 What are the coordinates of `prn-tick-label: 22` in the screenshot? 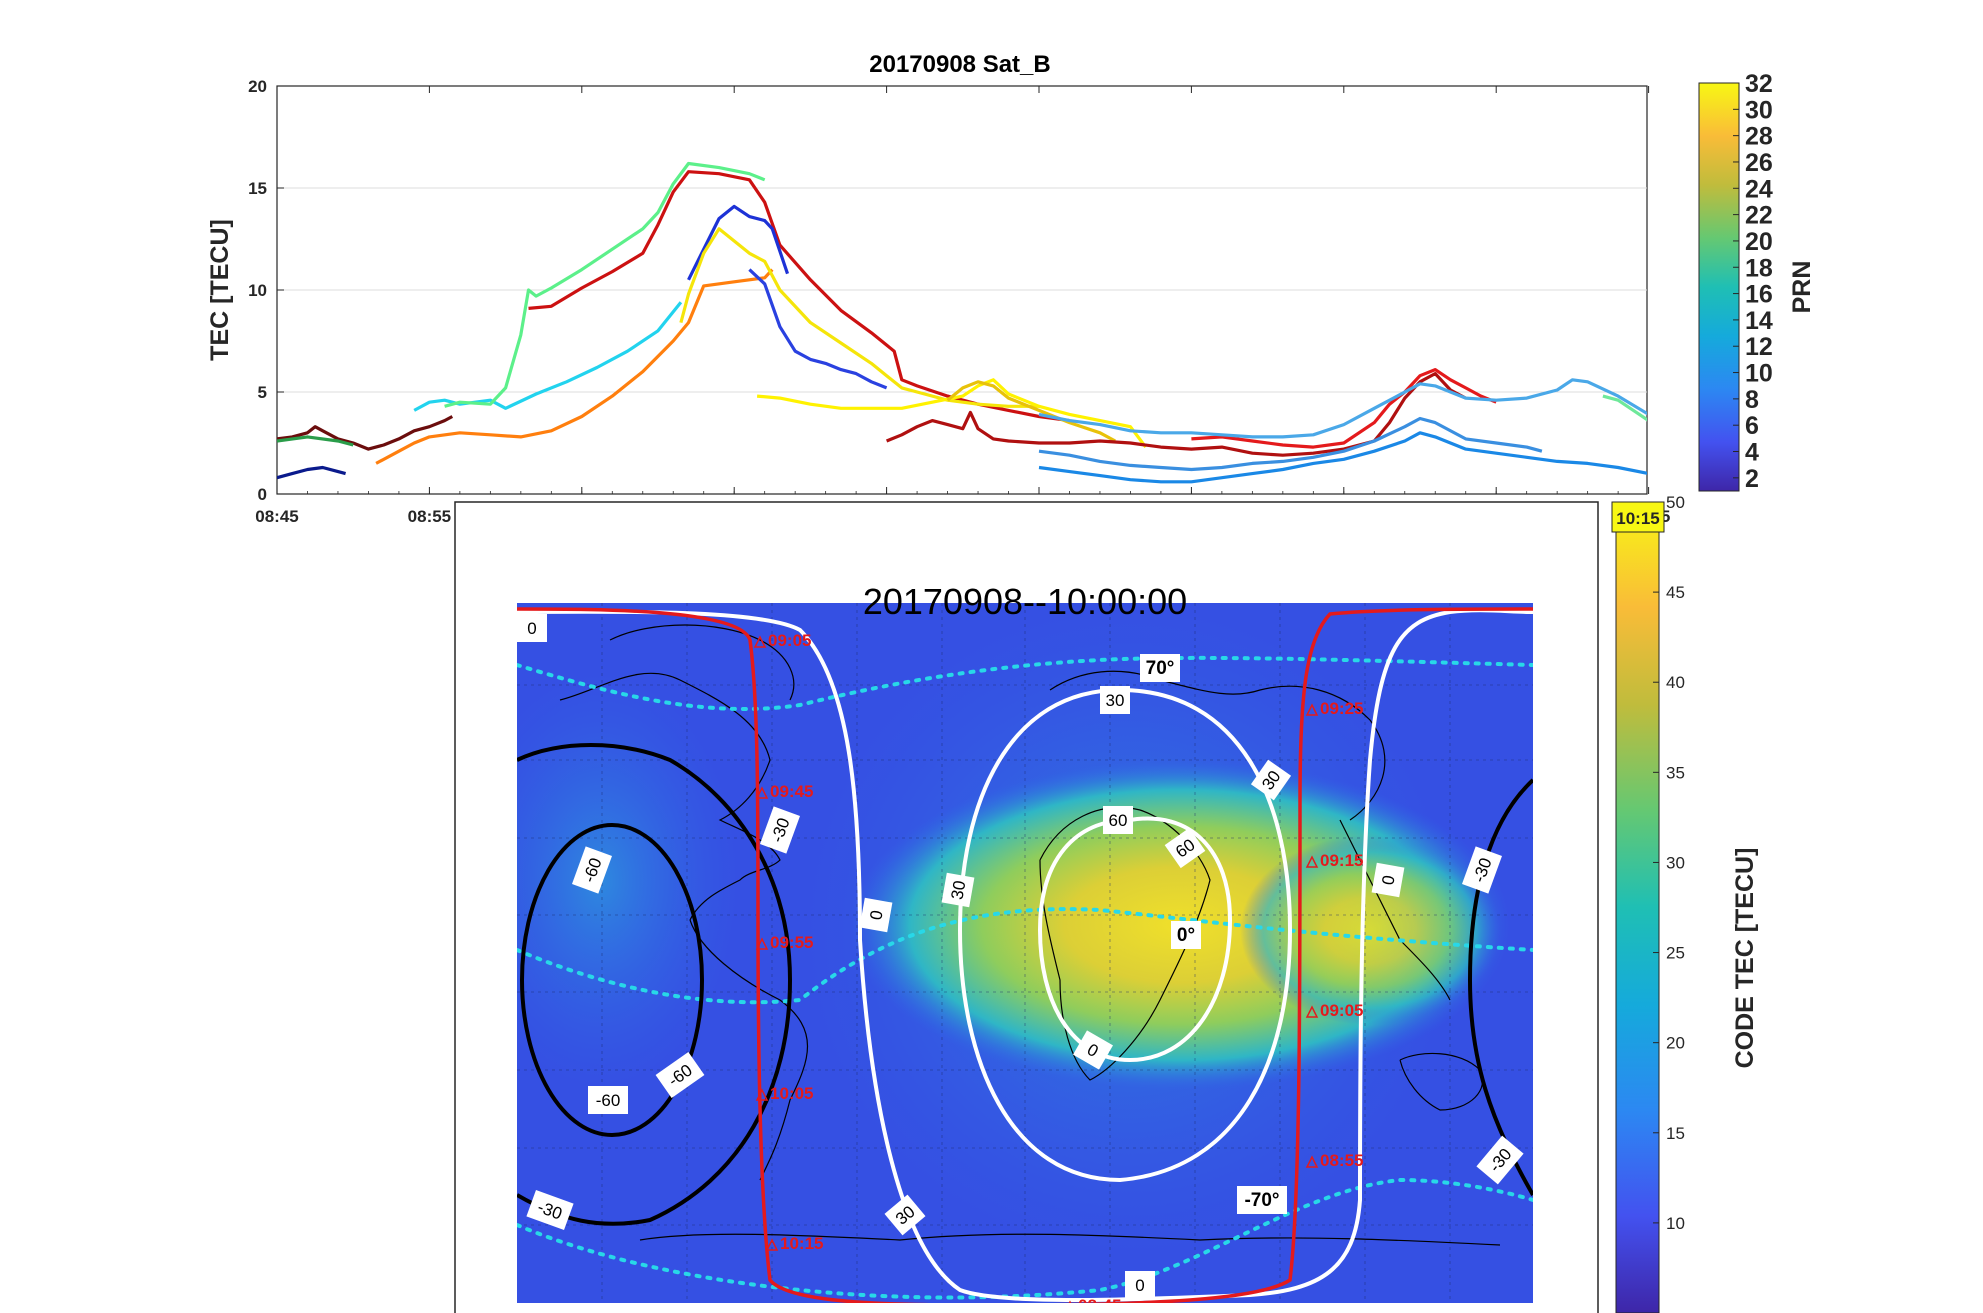 It's located at (1759, 216).